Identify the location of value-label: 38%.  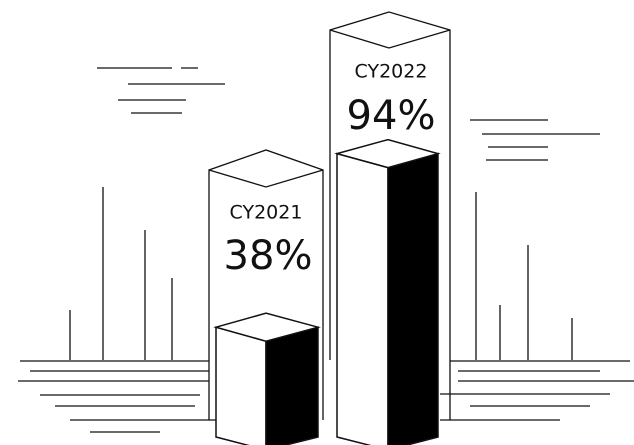
(268, 256).